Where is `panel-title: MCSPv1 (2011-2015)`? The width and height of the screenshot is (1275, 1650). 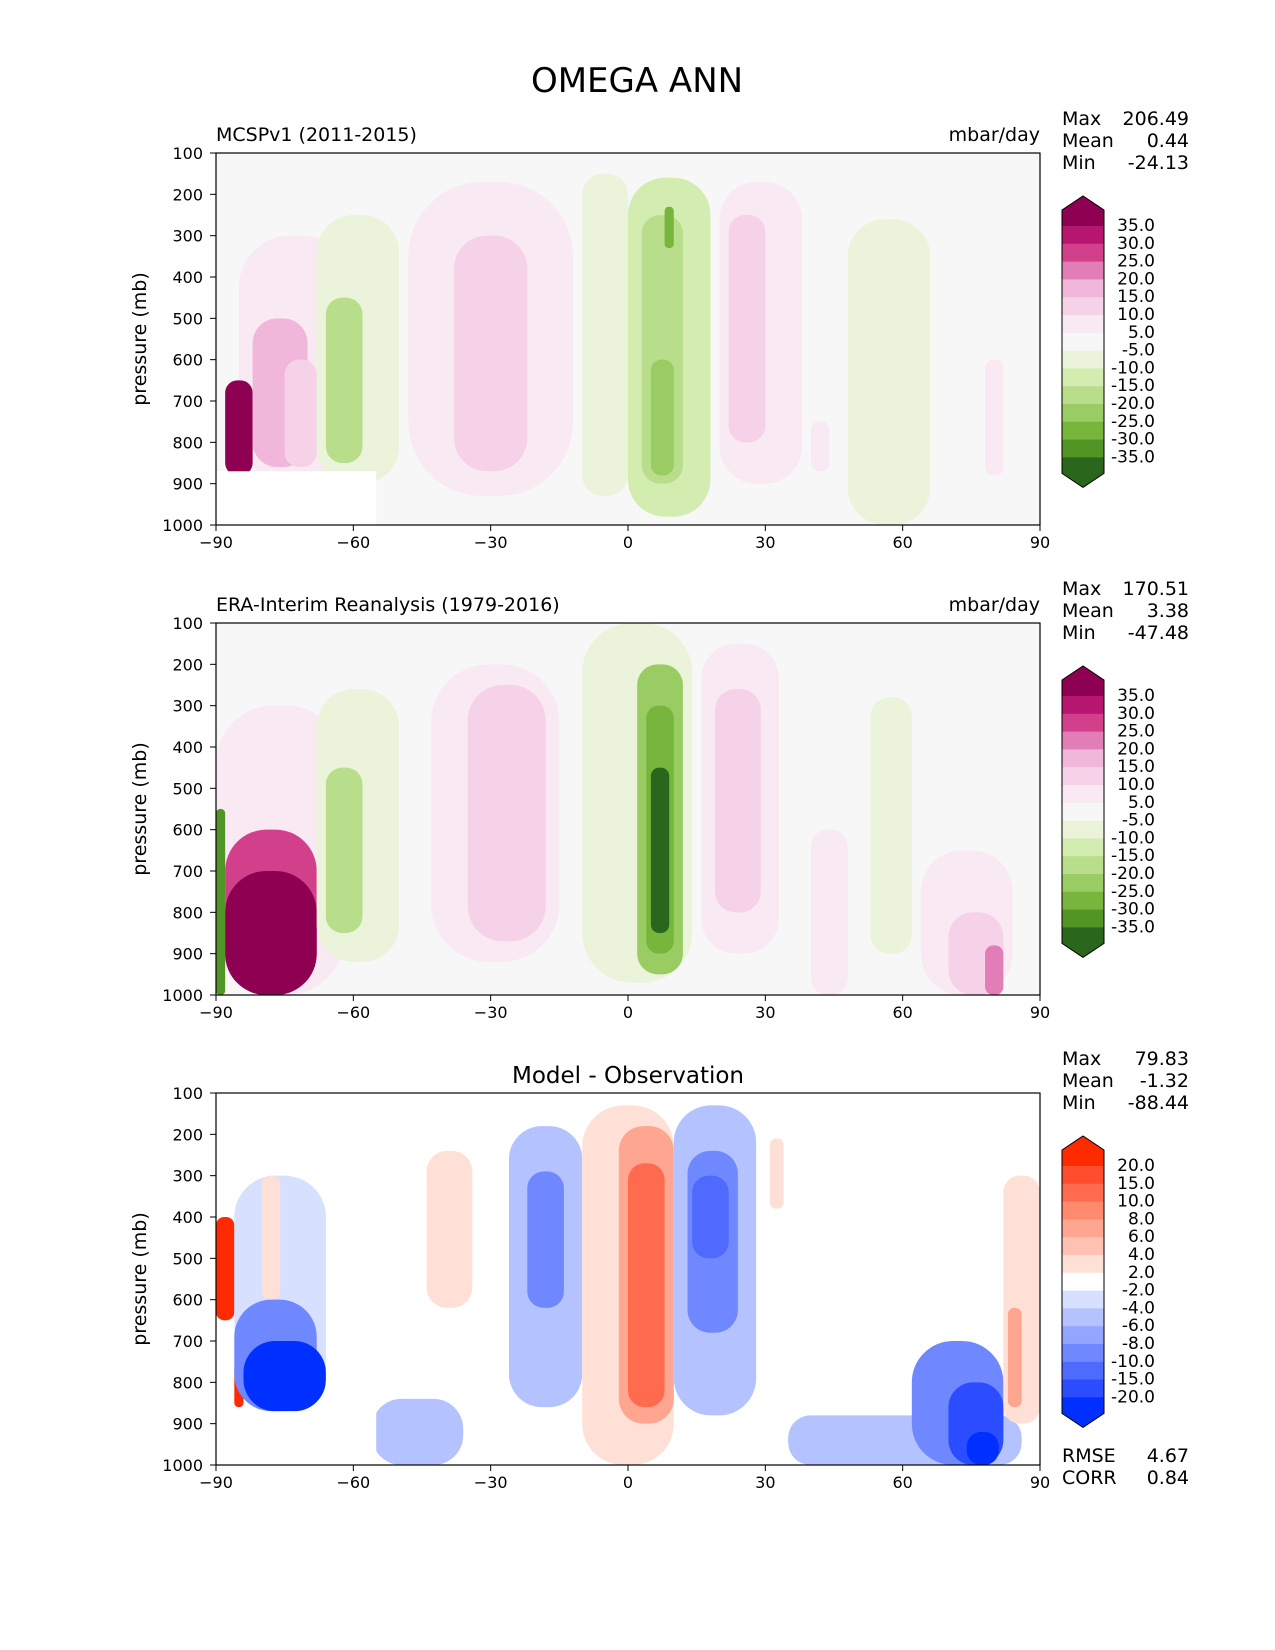
panel-title: MCSPv1 (2011-2015) is located at coordinates (316, 135).